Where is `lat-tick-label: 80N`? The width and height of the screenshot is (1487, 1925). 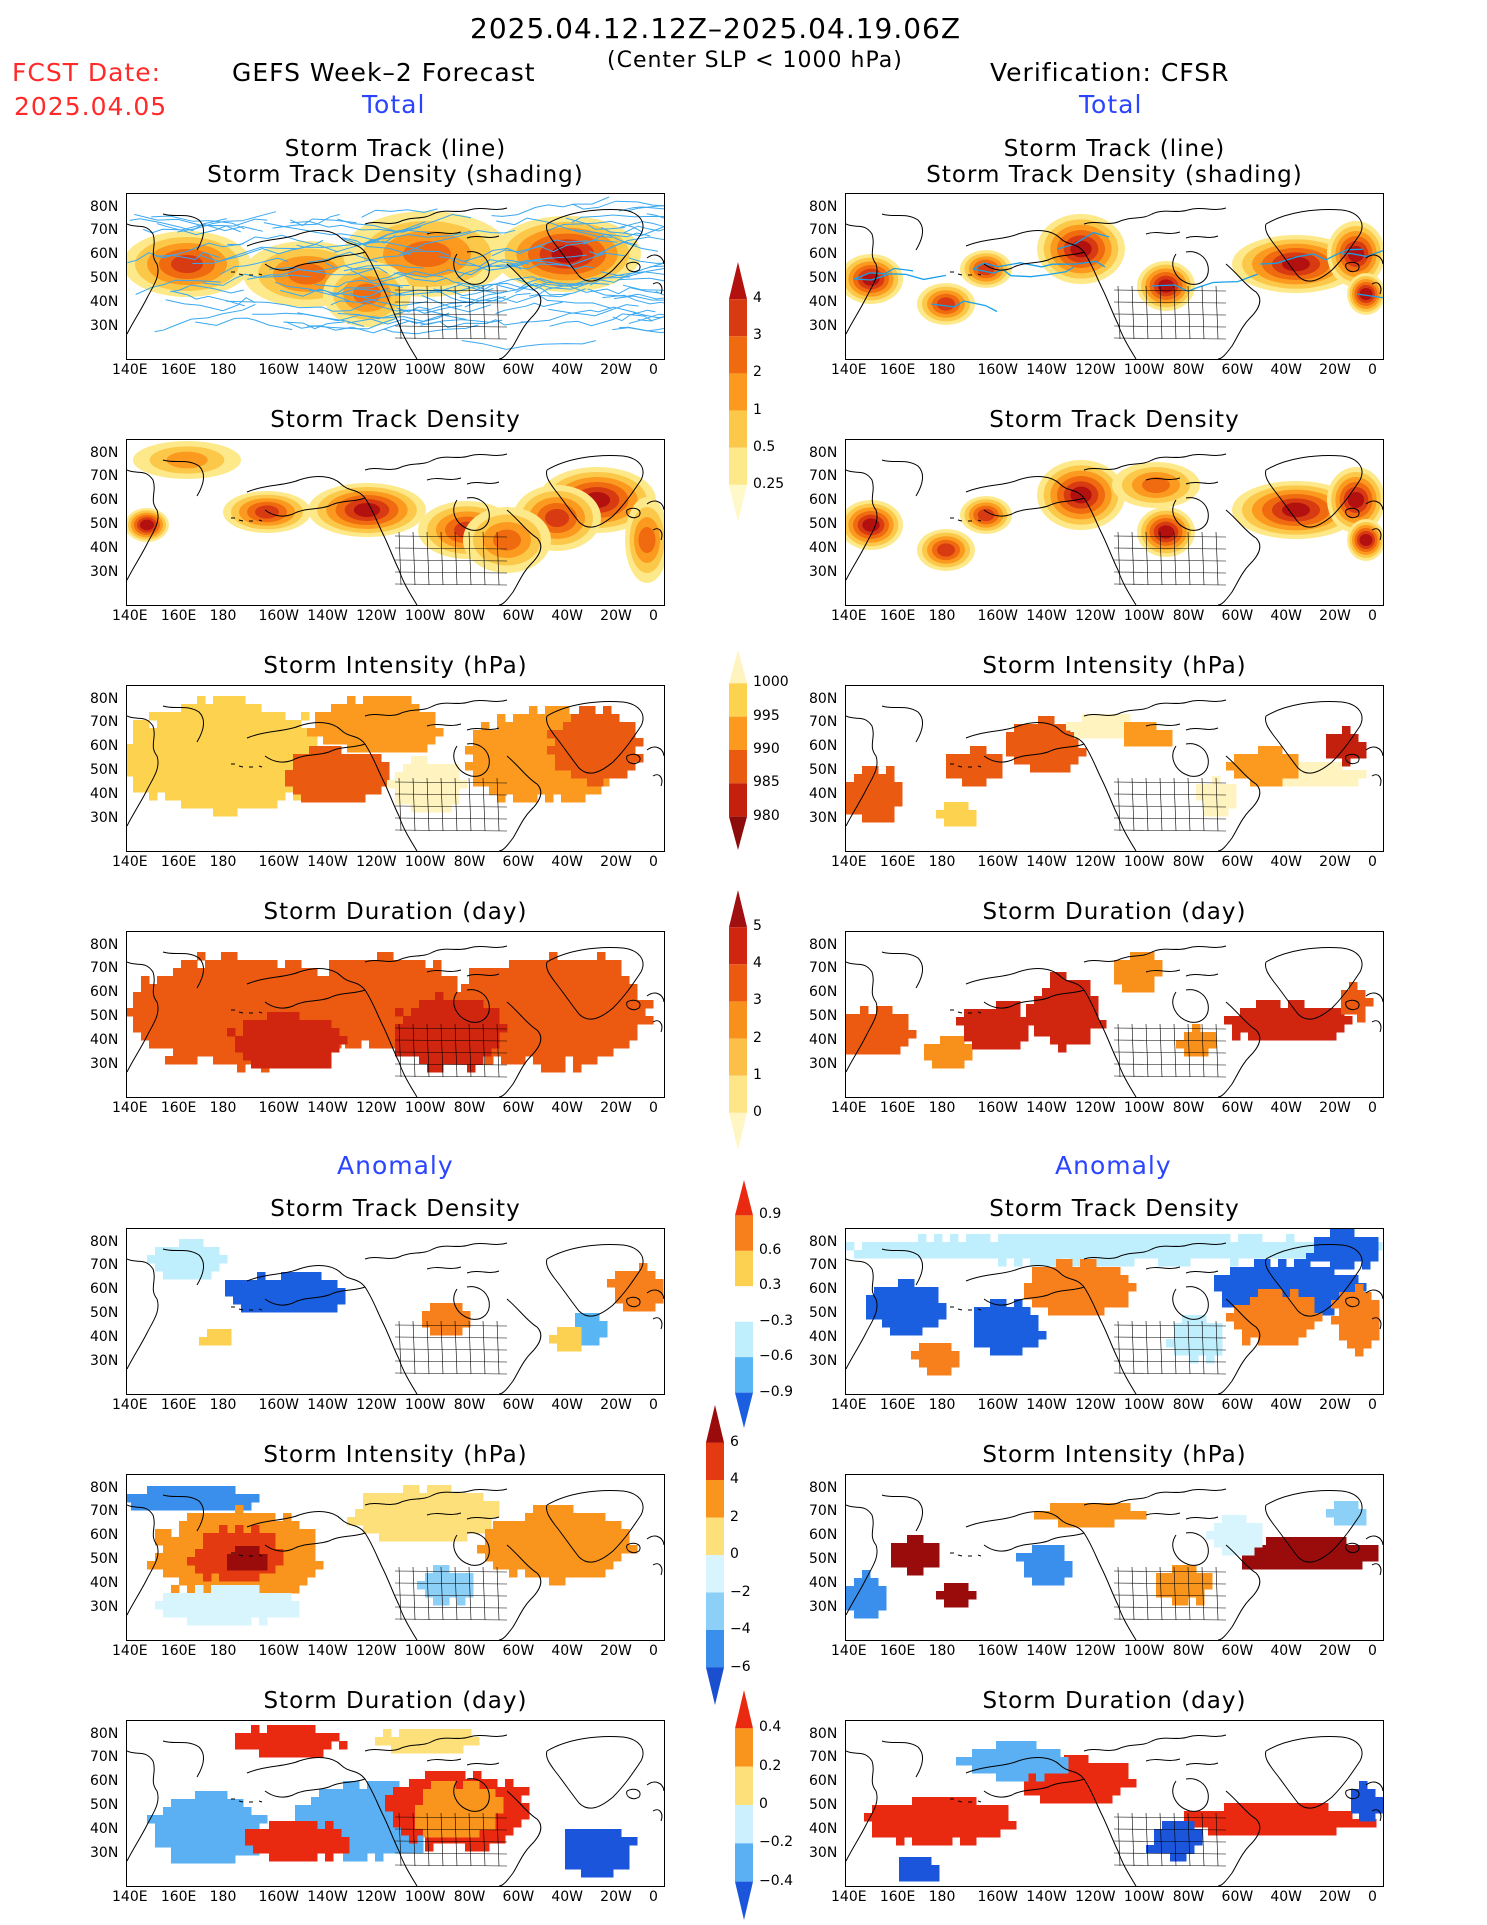 lat-tick-label: 80N is located at coordinates (823, 945).